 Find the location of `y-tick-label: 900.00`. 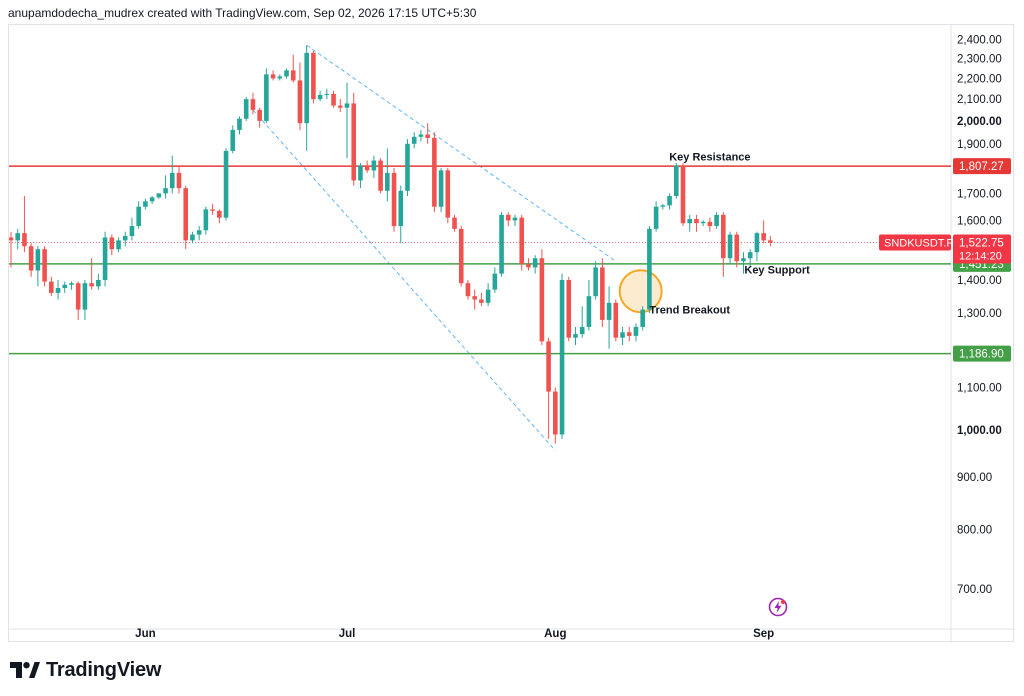

y-tick-label: 900.00 is located at coordinates (974, 478).